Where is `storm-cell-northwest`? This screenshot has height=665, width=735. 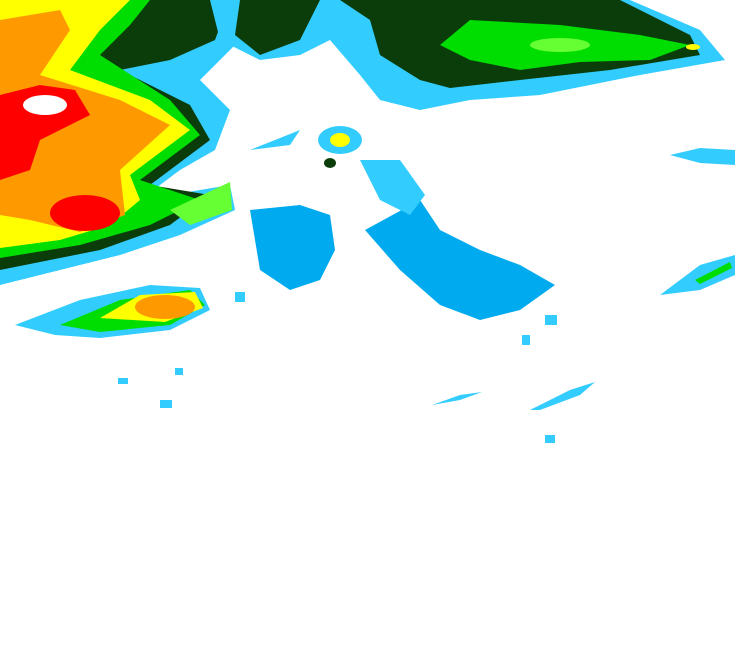
storm-cell-northwest is located at coordinates (125, 142).